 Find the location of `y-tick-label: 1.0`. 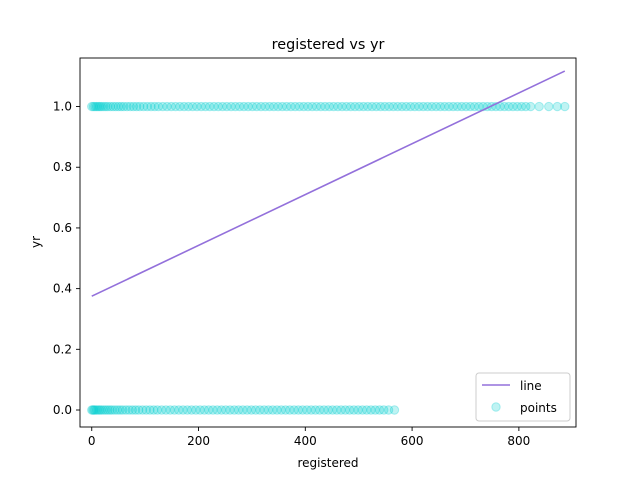

y-tick-label: 1.0 is located at coordinates (62, 107).